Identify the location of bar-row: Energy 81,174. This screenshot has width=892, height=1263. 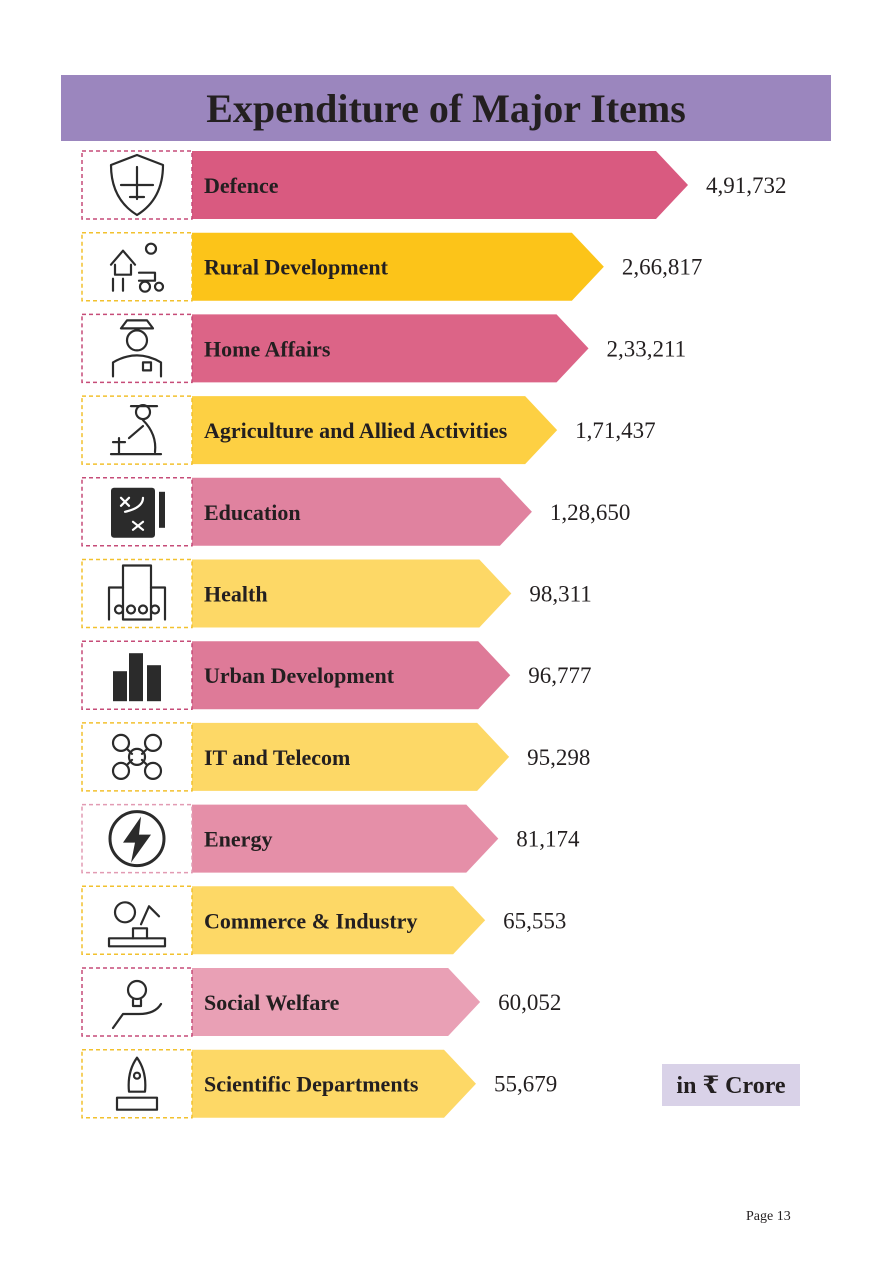
(330, 838).